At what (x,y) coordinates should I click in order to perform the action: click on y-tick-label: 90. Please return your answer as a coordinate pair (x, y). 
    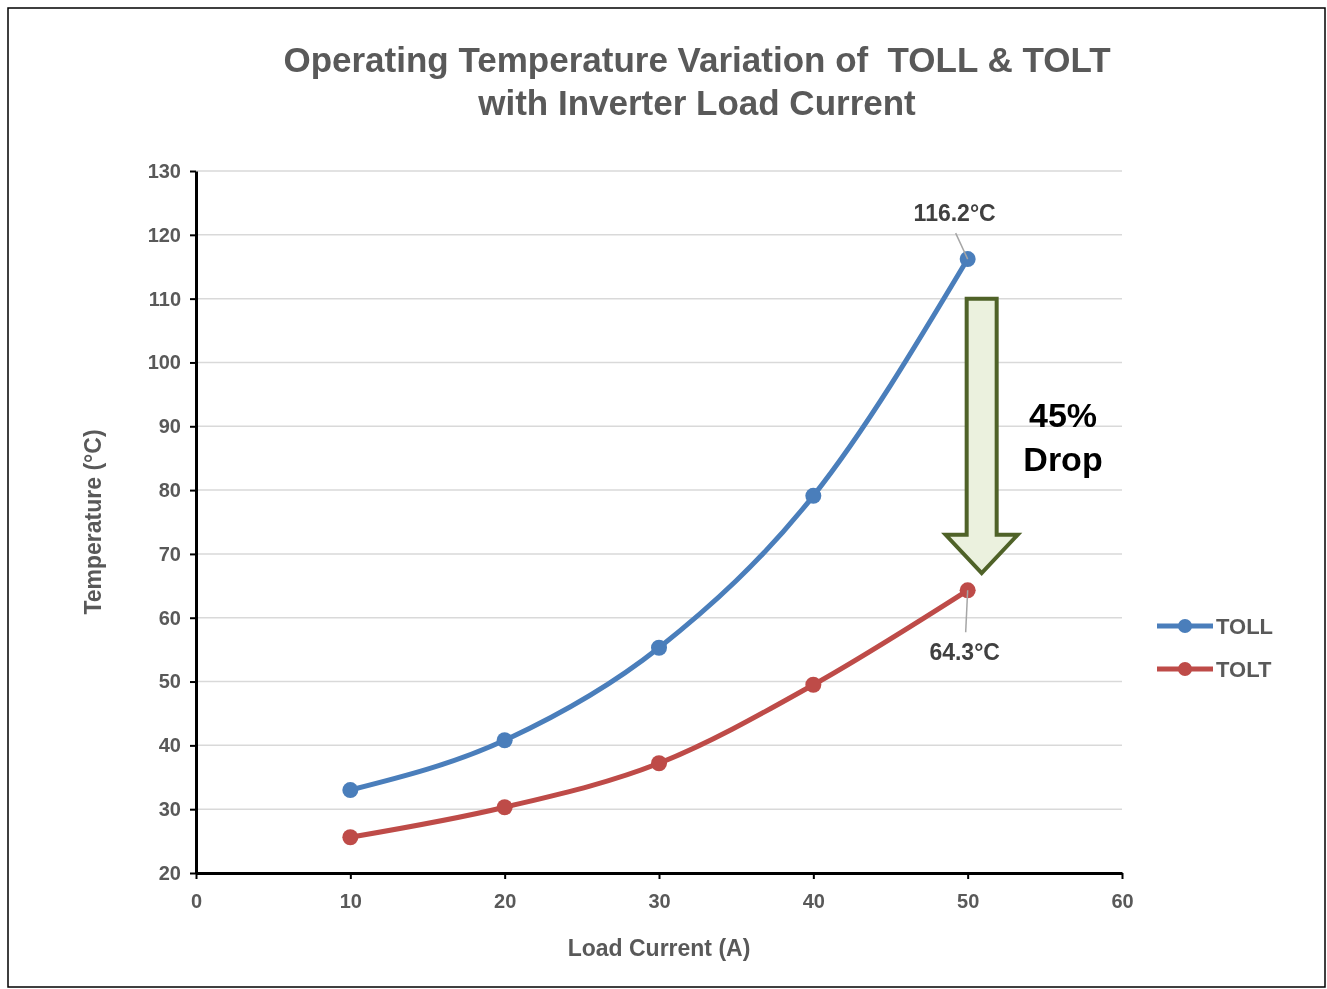
    Looking at the image, I should click on (169, 426).